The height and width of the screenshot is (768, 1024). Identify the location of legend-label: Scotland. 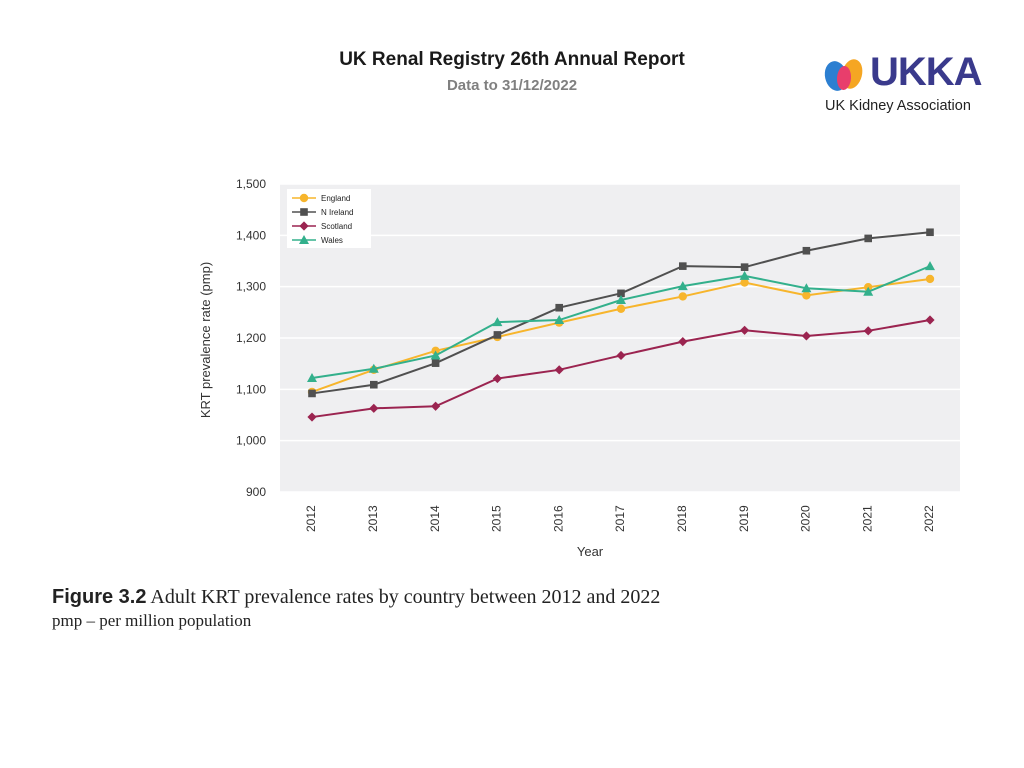
(336, 226).